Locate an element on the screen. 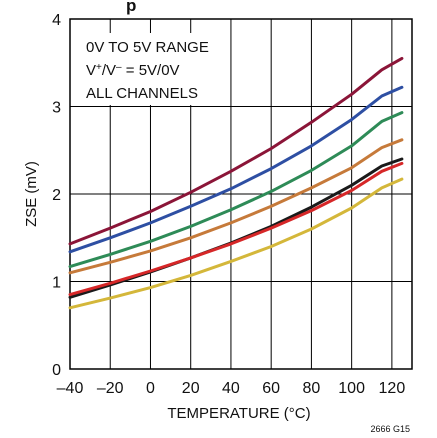  x-tick-label: 100 is located at coordinates (351, 388).